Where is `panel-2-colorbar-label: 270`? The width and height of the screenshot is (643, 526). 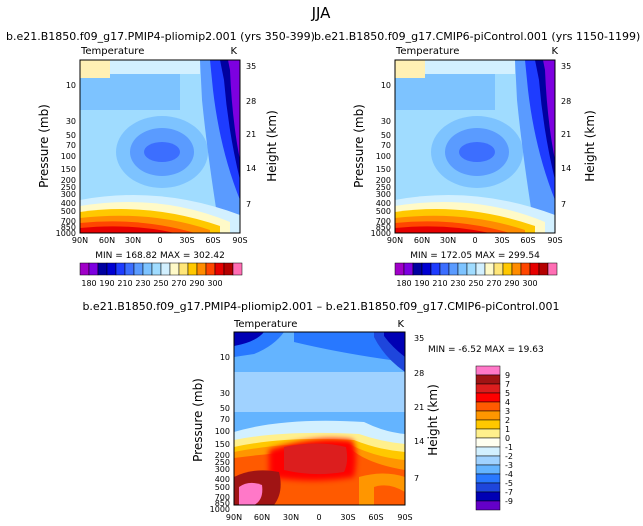 panel-2-colorbar-label: 270 is located at coordinates (493, 283).